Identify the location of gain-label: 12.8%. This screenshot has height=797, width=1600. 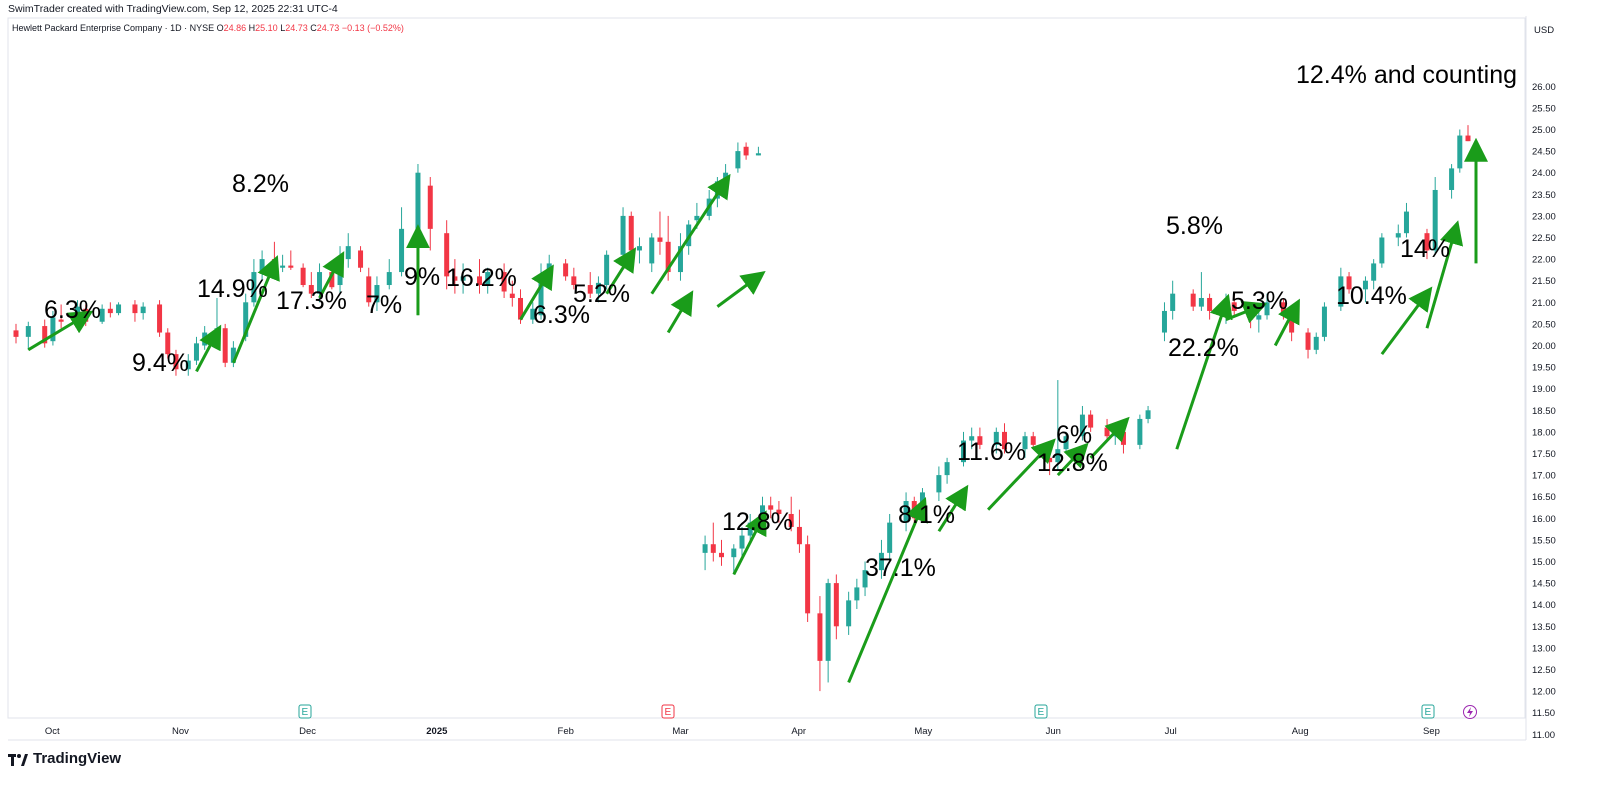
(1072, 463).